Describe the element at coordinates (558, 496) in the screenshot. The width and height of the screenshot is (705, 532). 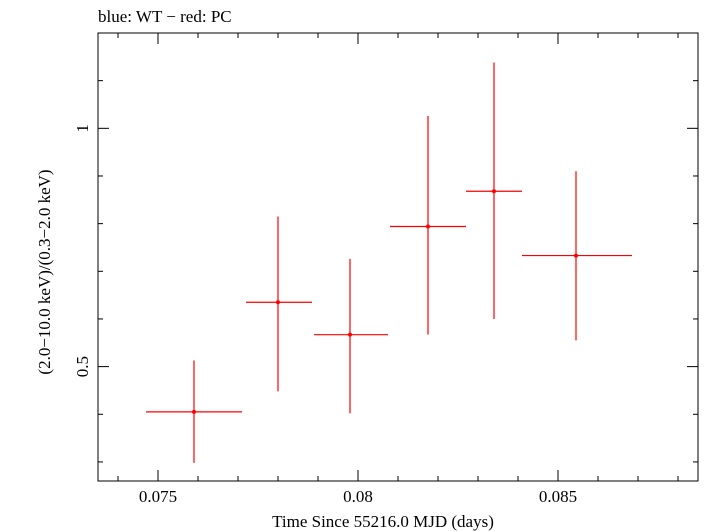
I see `x-tick-label: 0.085` at that location.